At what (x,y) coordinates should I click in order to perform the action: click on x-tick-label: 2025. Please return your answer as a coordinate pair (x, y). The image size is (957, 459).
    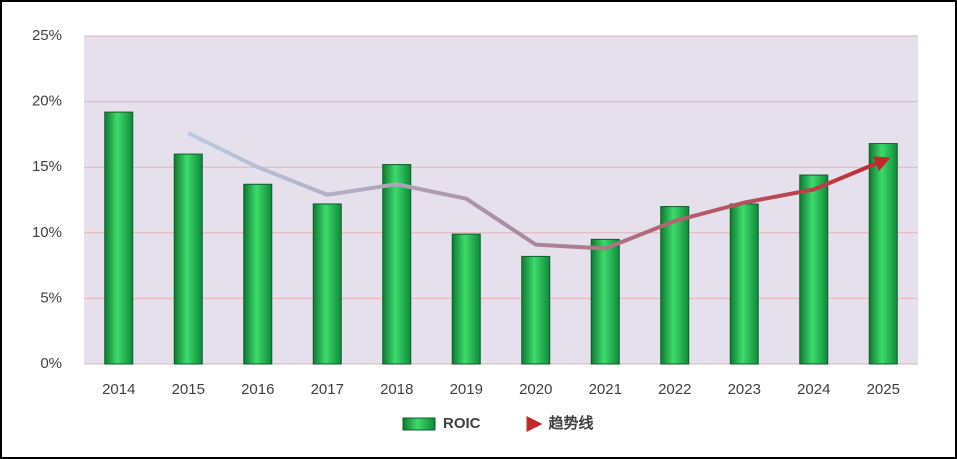
    Looking at the image, I should click on (883, 389).